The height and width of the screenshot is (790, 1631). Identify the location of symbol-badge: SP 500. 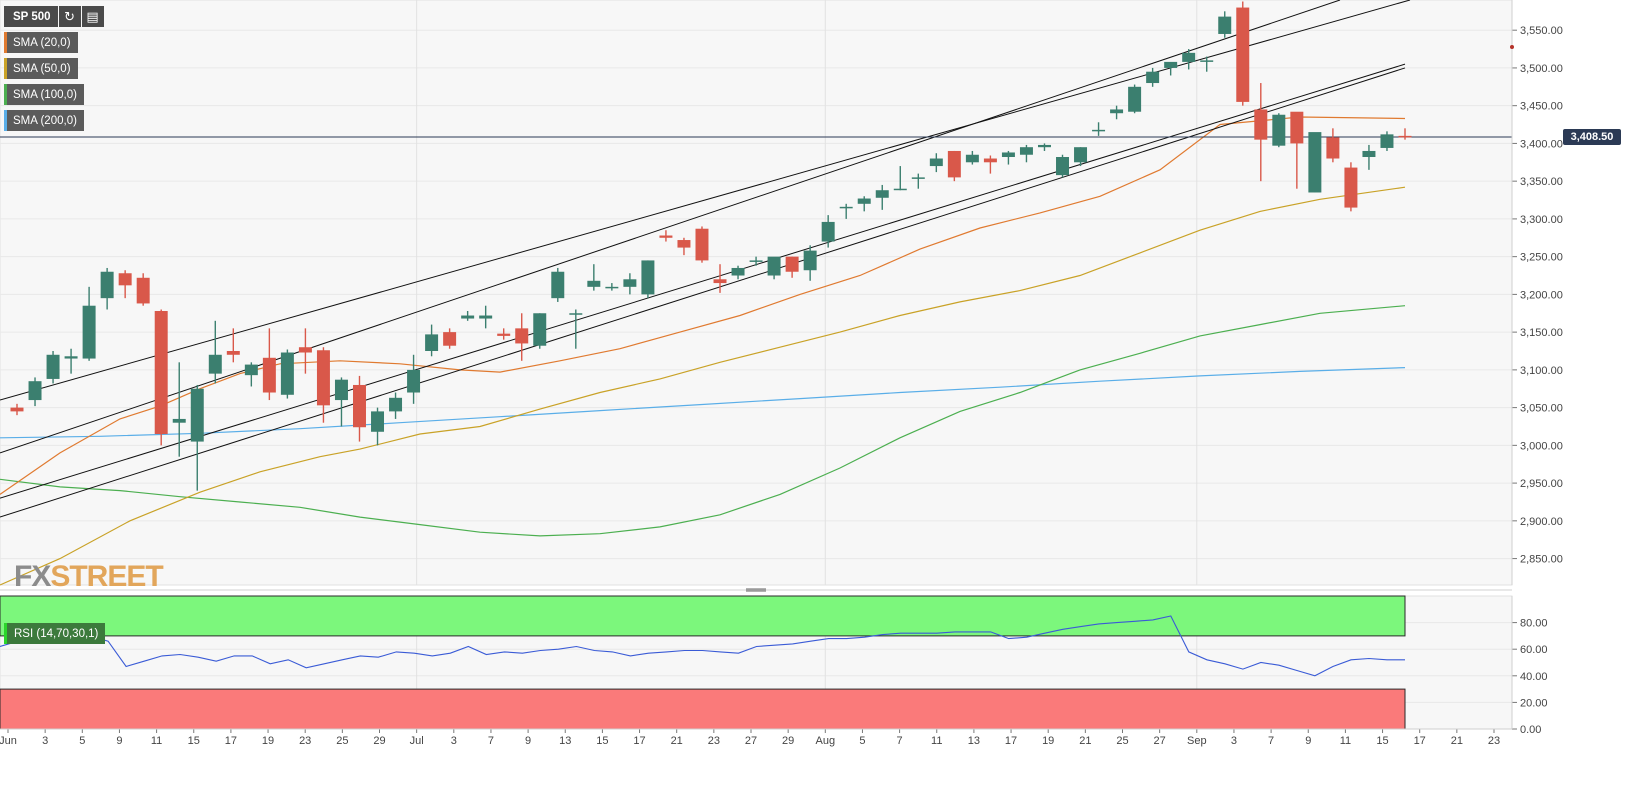
(31, 16).